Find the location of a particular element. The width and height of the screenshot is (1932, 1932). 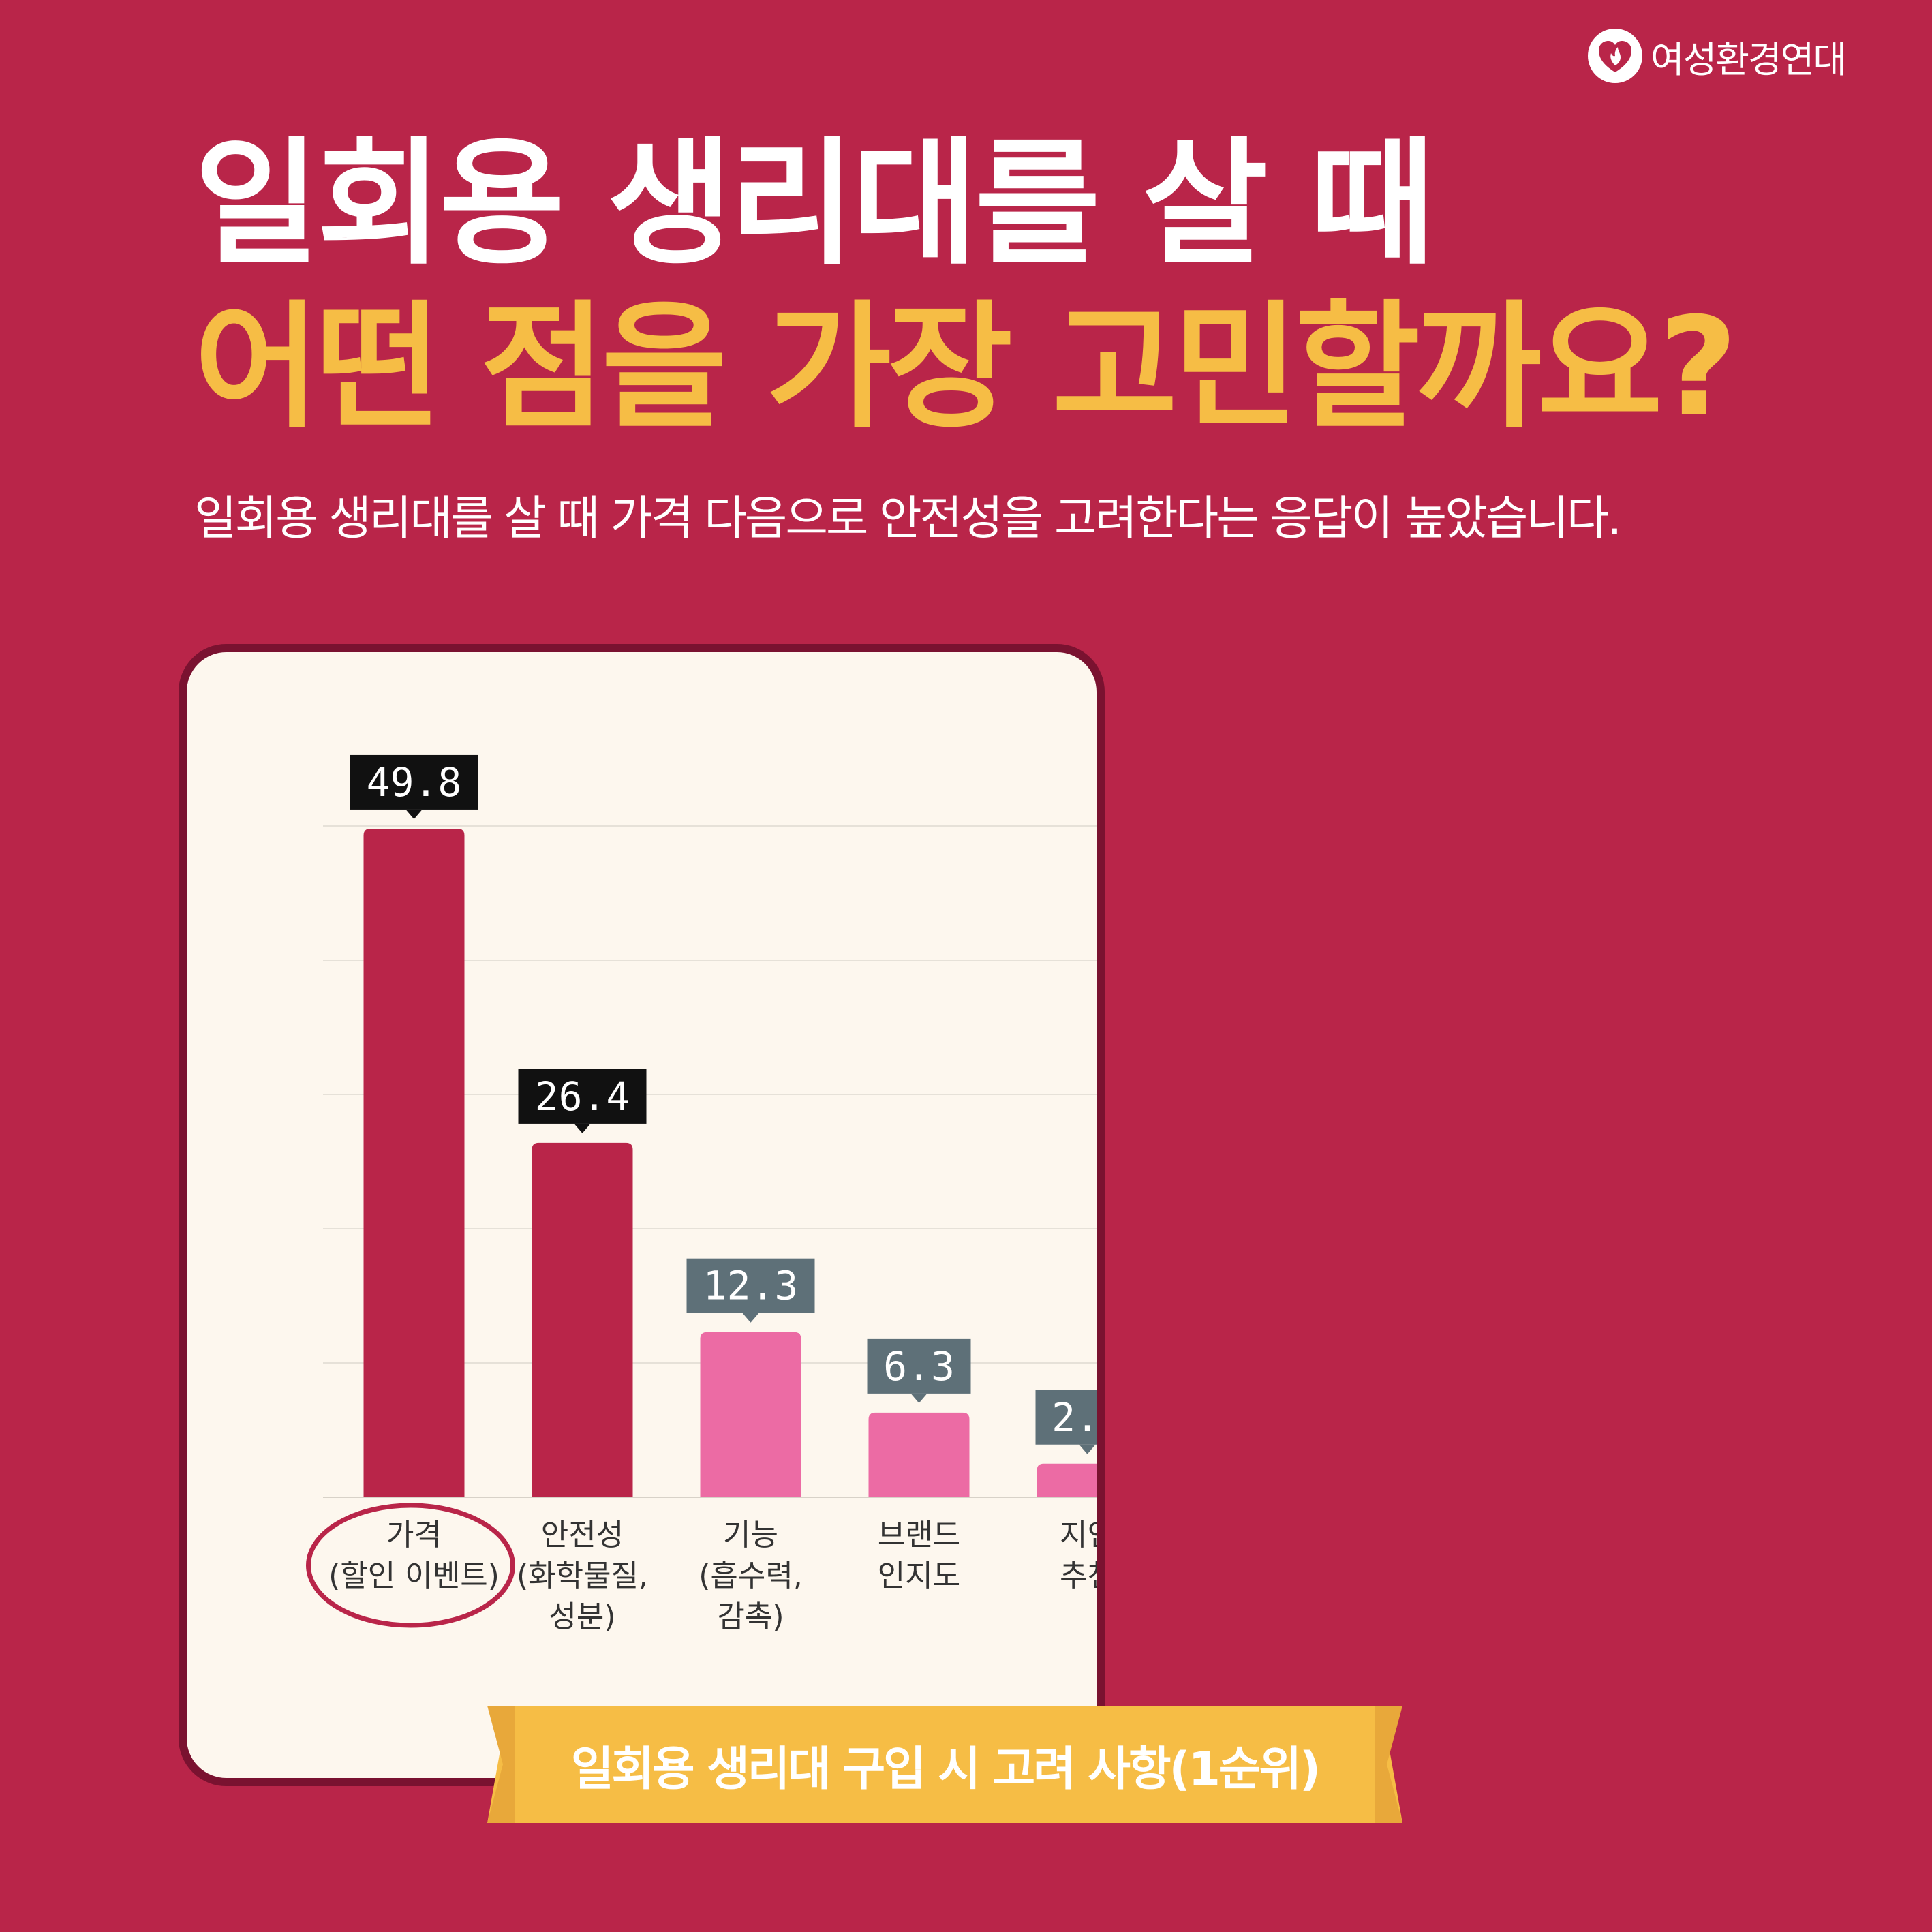

chart-title-ribbon: 일회용 생리대 구입 시 고려 사항(1순위) is located at coordinates (944, 1765).